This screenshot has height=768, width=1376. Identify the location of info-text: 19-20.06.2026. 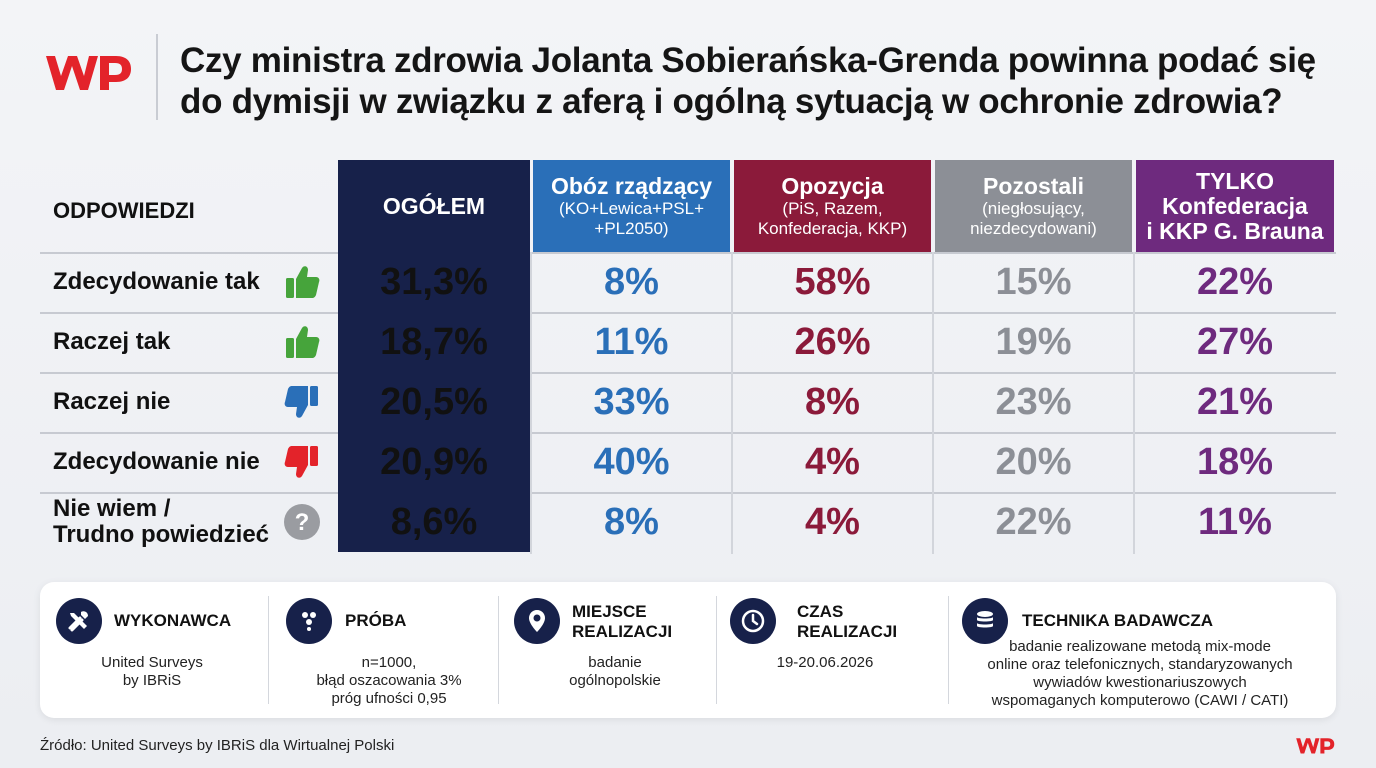
(825, 662).